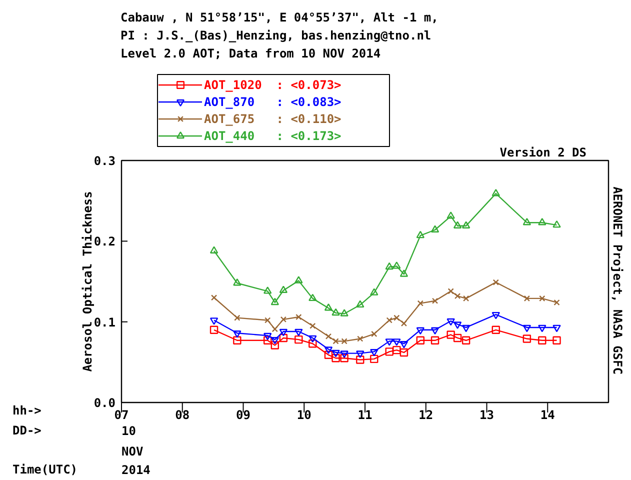  Describe the element at coordinates (617, 280) in the screenshot. I see `text: AERONET Project, NASA GSFC` at that location.